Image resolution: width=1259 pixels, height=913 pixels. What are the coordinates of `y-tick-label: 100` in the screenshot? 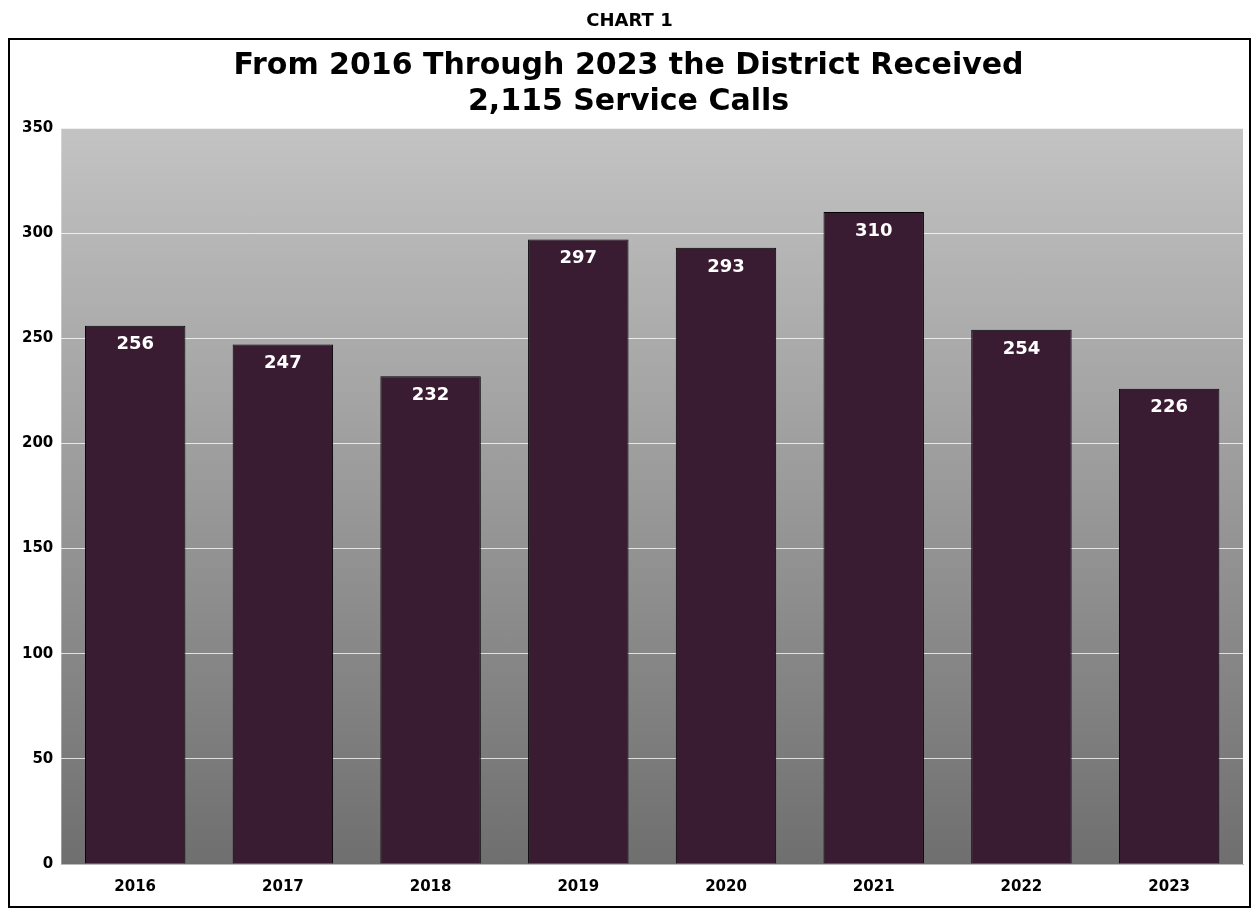 It's located at (38, 652).